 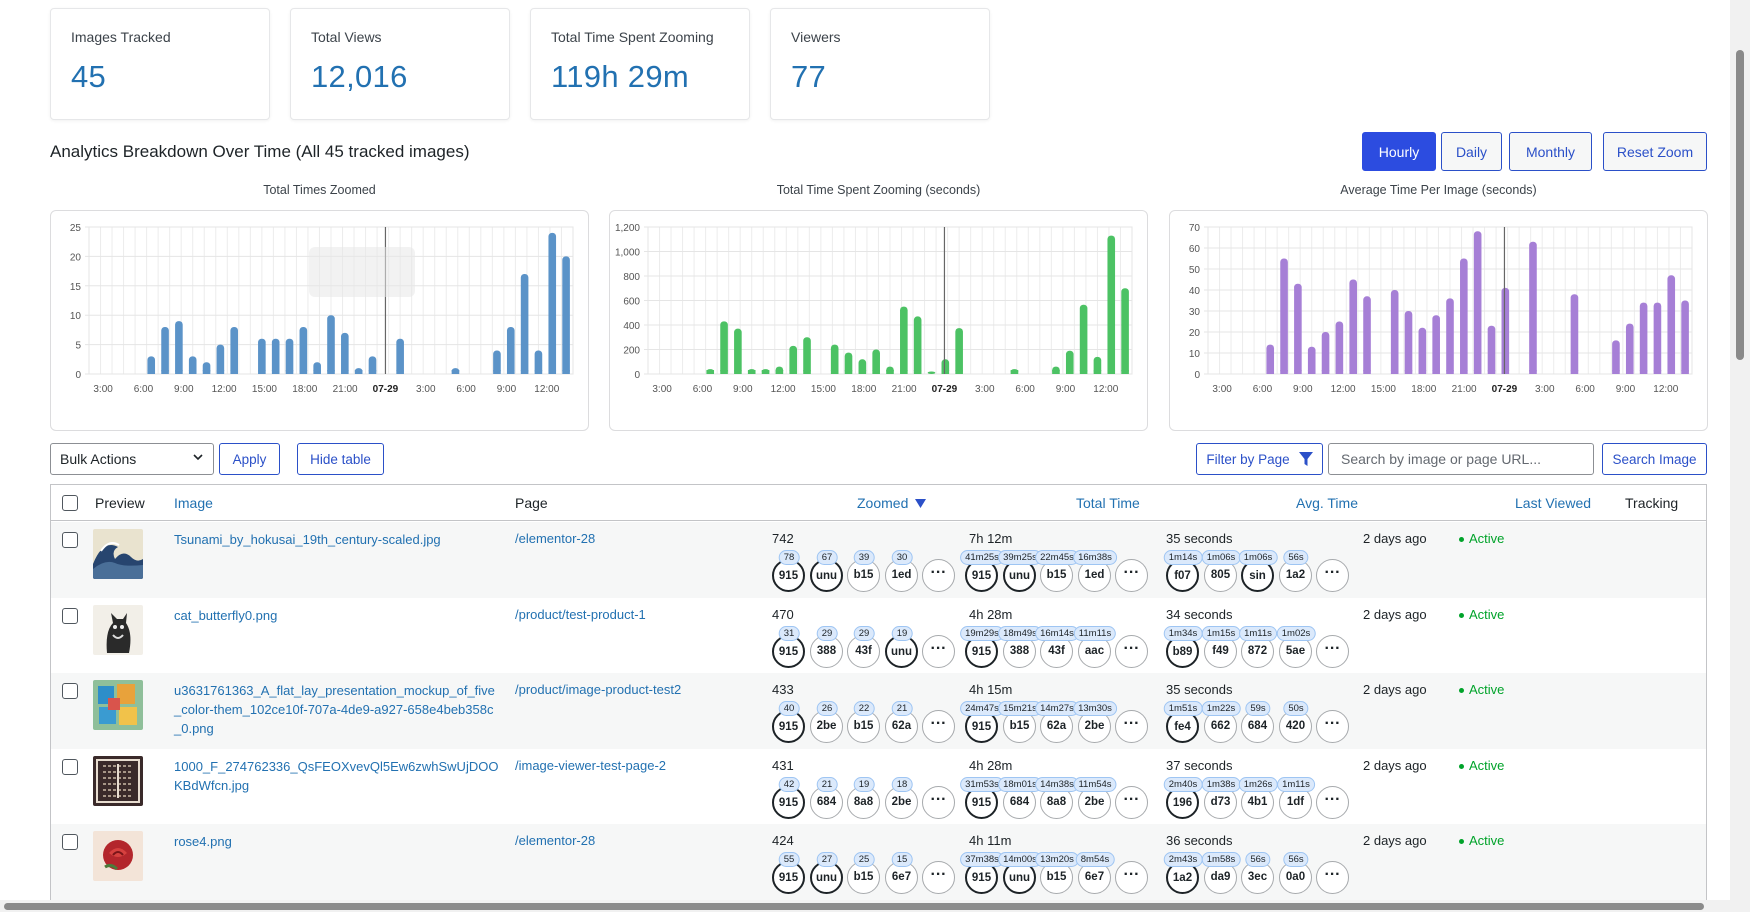 I want to click on viewer-avatar: b15, so click(x=863, y=726).